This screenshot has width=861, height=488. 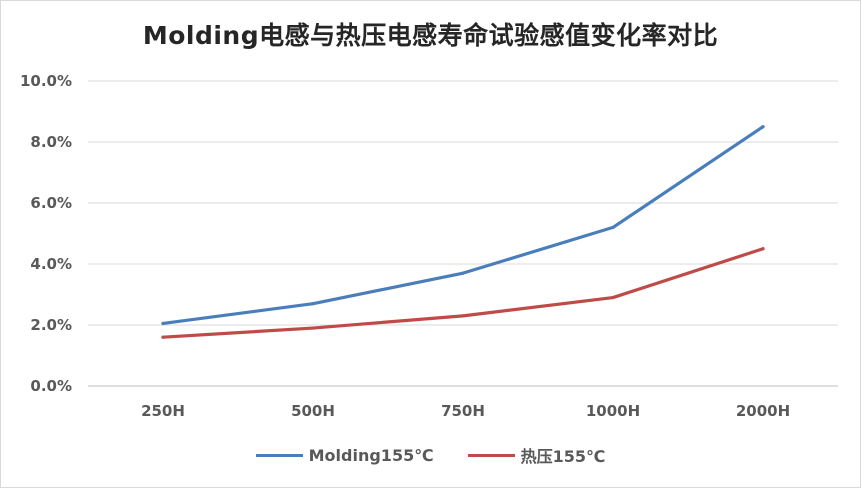 What do you see at coordinates (613, 411) in the screenshot?
I see `x-tick-label: 1000H` at bounding box center [613, 411].